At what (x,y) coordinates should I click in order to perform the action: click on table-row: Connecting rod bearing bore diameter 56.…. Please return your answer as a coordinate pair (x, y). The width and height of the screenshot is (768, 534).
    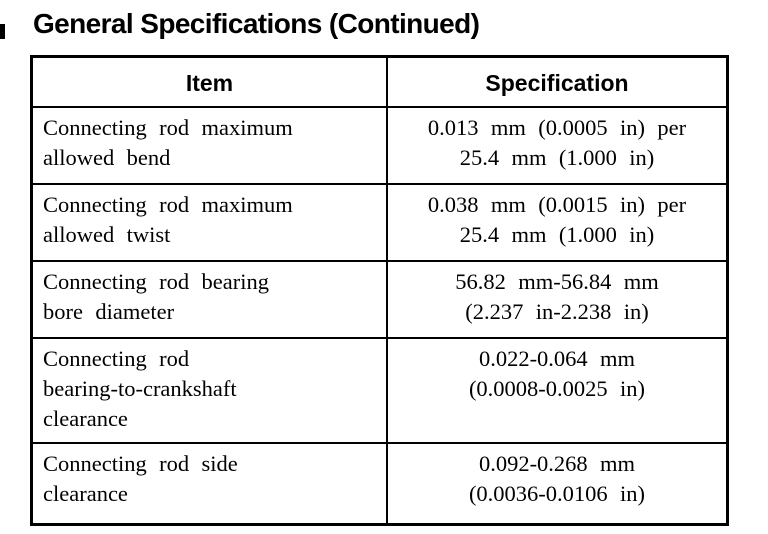
    Looking at the image, I should click on (379, 299).